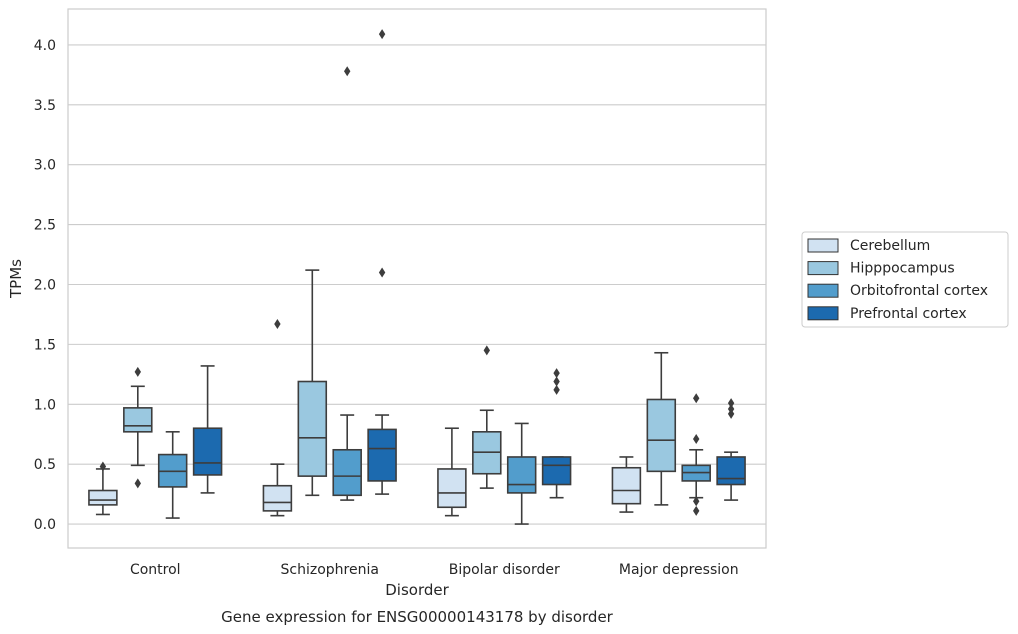 The width and height of the screenshot is (1018, 634). Describe the element at coordinates (45, 226) in the screenshot. I see `y-tick-label: 2.5` at that location.